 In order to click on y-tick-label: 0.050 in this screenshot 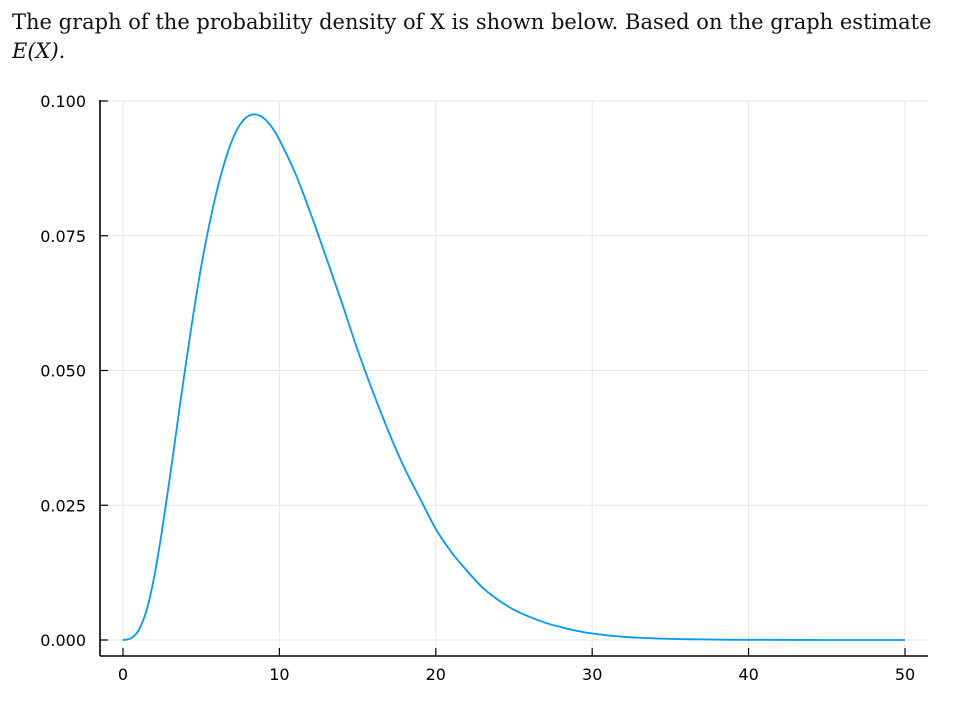, I will do `click(63, 371)`.